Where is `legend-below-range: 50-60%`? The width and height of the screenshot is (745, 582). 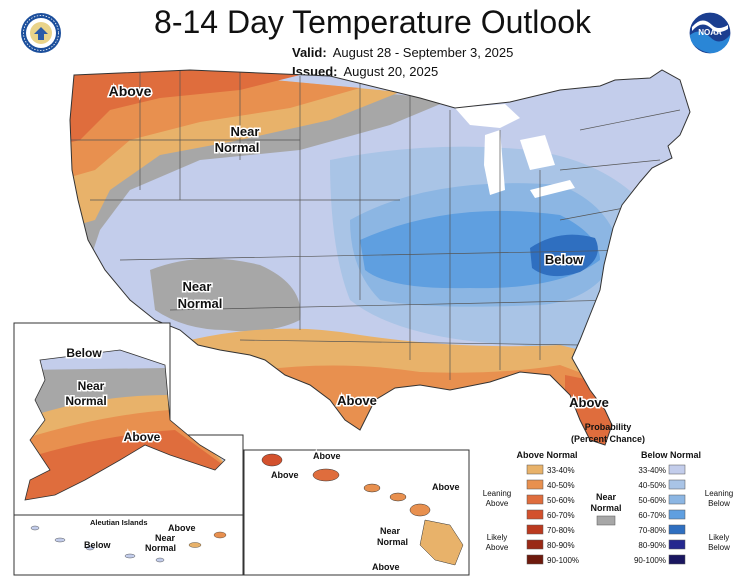
legend-below-range: 50-60% is located at coordinates (652, 500).